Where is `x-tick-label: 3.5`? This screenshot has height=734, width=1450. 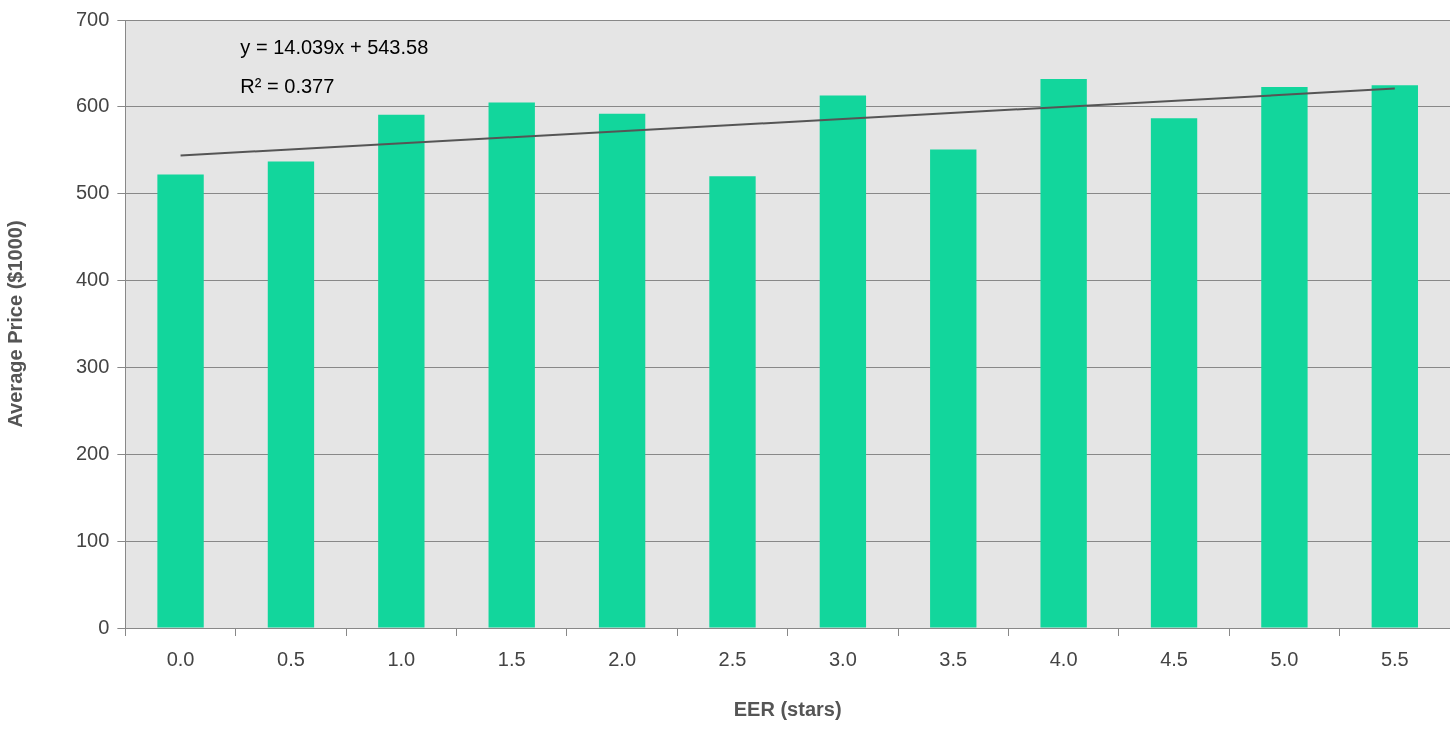
x-tick-label: 3.5 is located at coordinates (953, 658).